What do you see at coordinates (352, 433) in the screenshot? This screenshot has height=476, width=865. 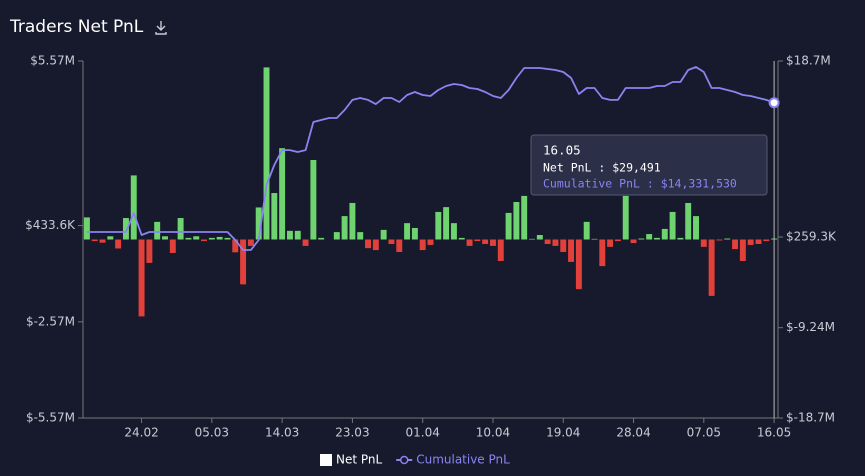 I see `x-tick-label: 23.03` at bounding box center [352, 433].